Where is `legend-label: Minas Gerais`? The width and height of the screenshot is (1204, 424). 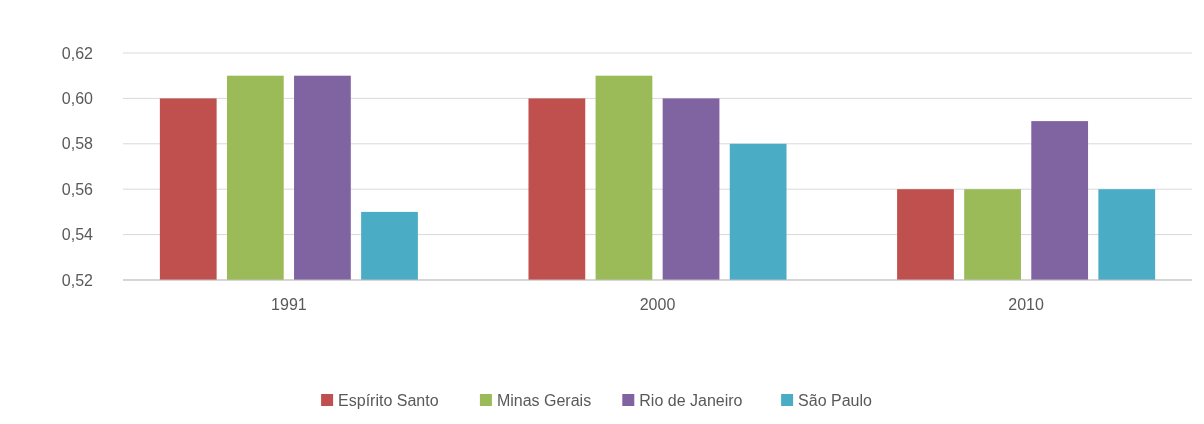 legend-label: Minas Gerais is located at coordinates (544, 400).